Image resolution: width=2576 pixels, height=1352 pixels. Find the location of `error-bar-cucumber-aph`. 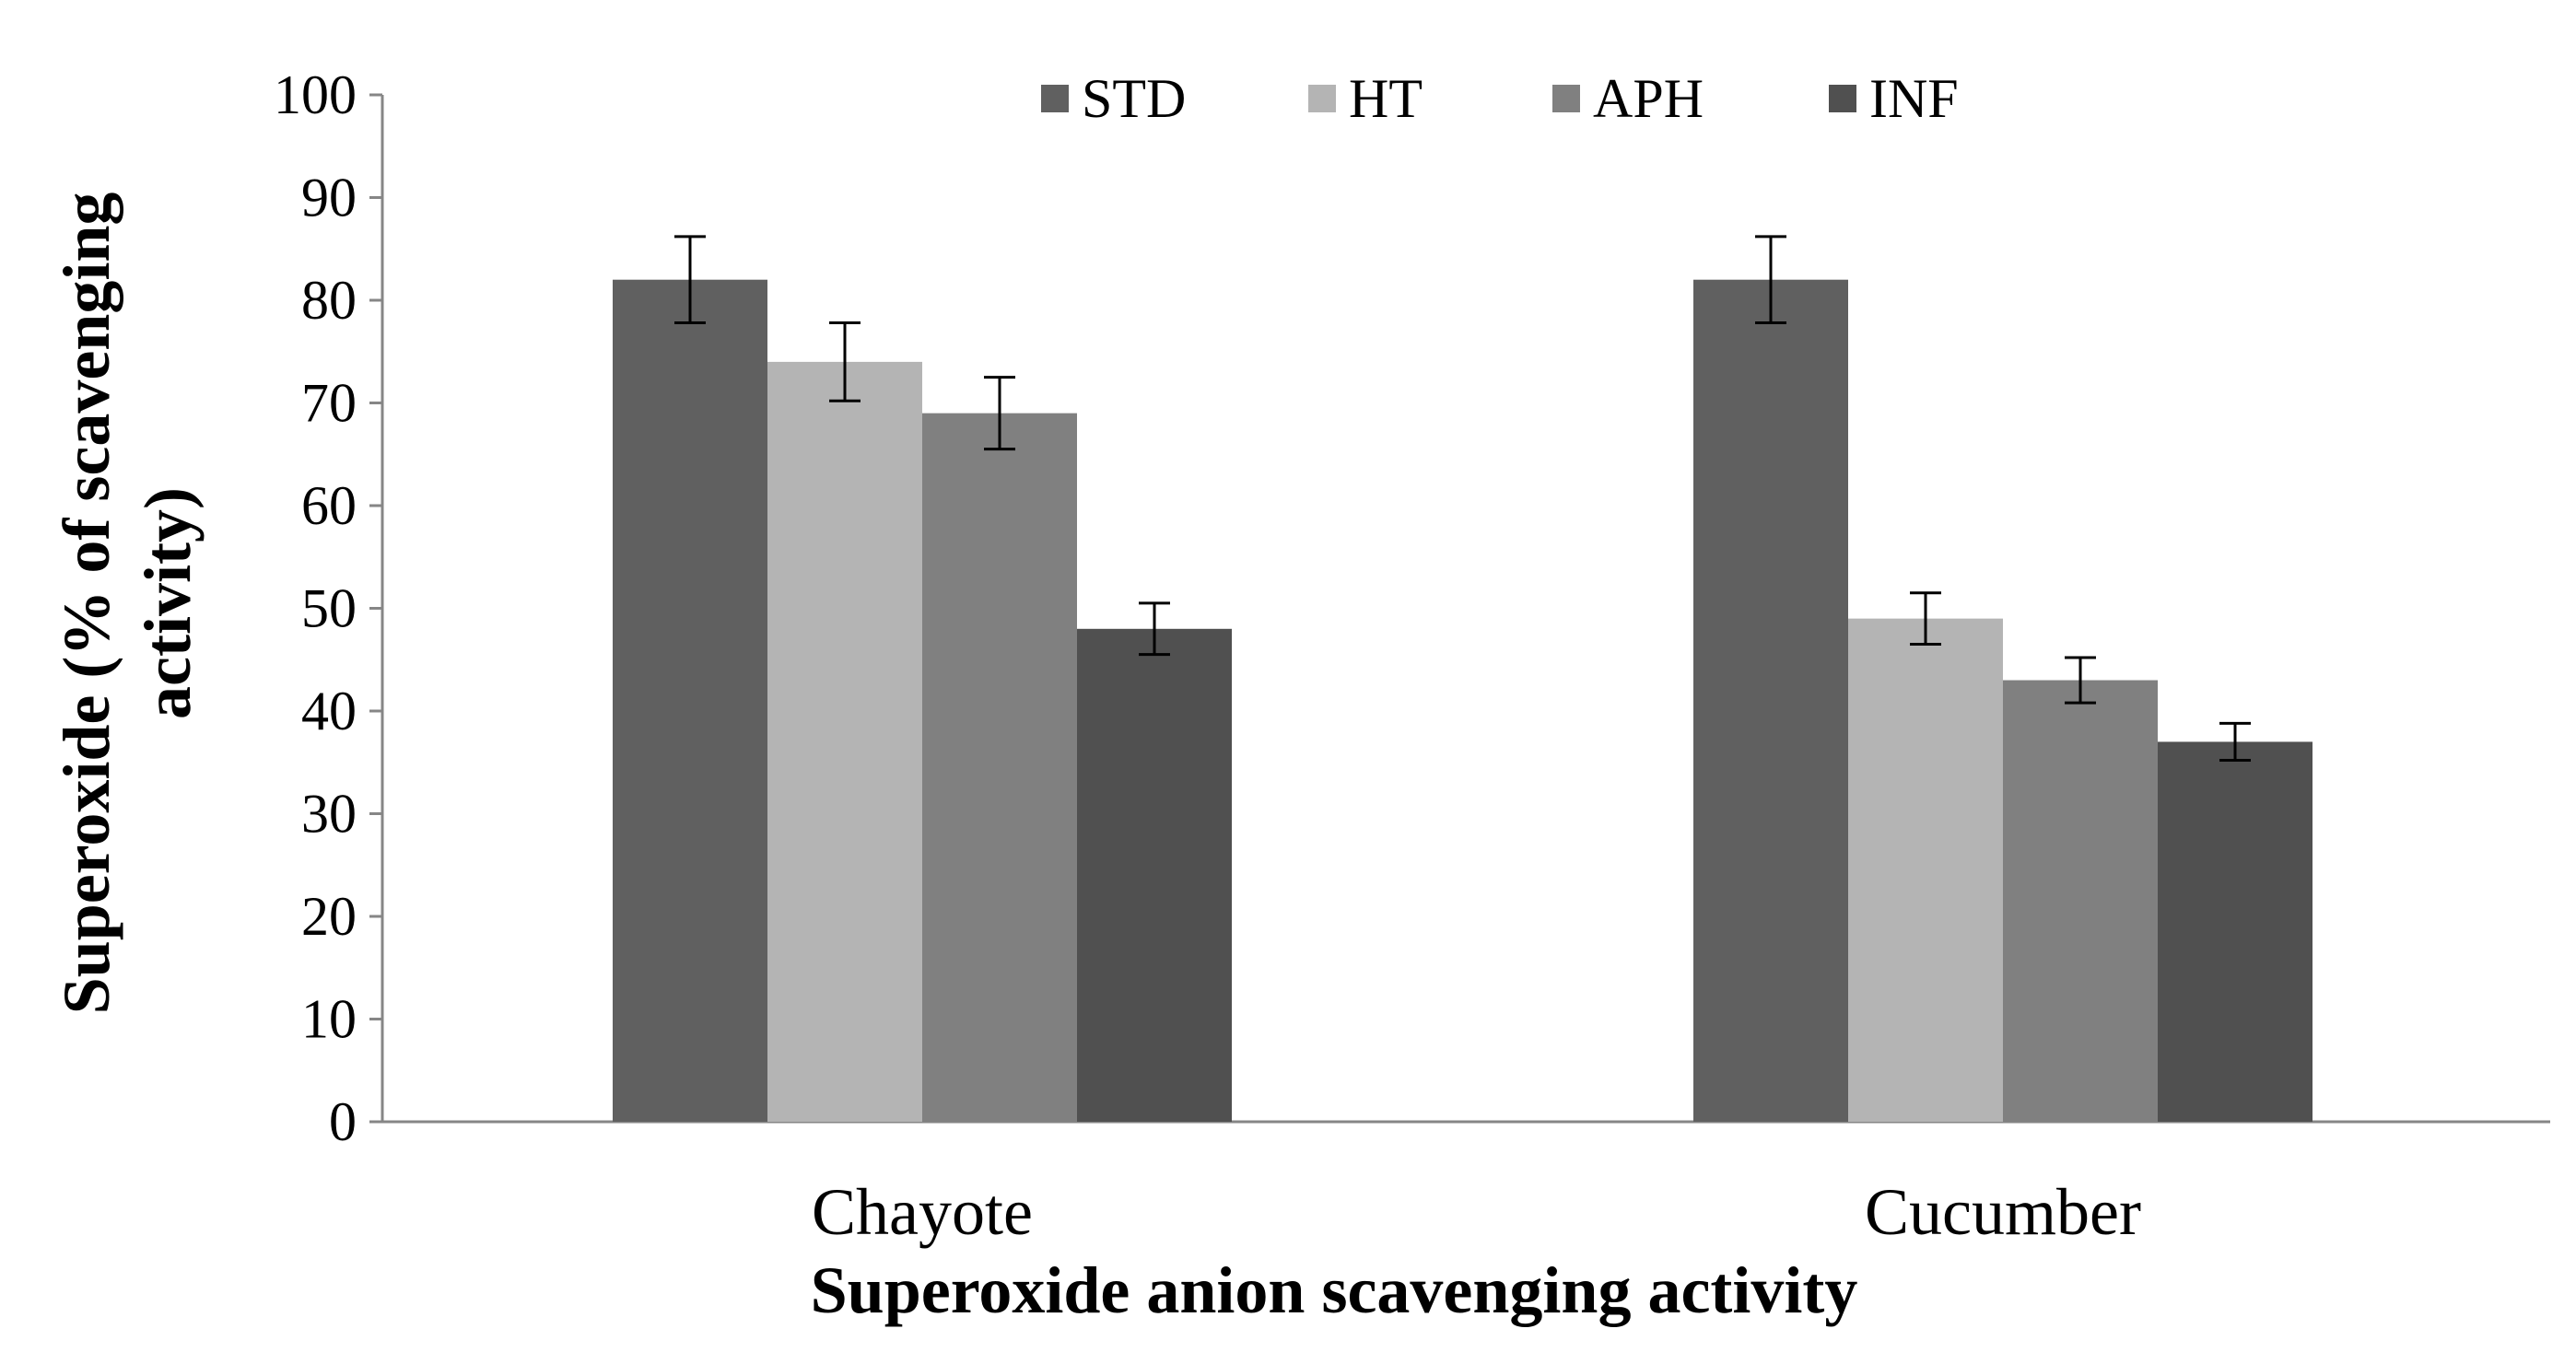

error-bar-cucumber-aph is located at coordinates (2080, 681).